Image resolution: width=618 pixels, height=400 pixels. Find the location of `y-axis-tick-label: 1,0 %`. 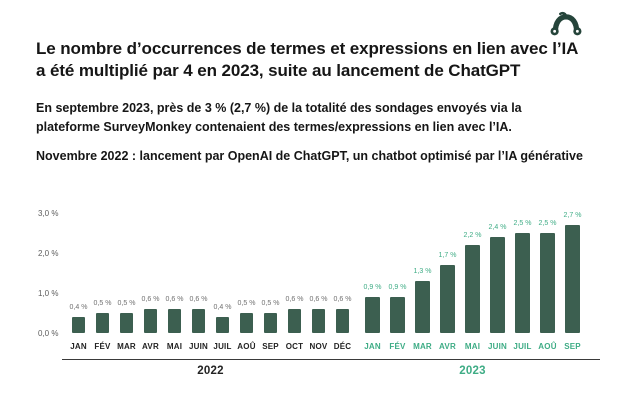

y-axis-tick-label: 1,0 % is located at coordinates (48, 293).